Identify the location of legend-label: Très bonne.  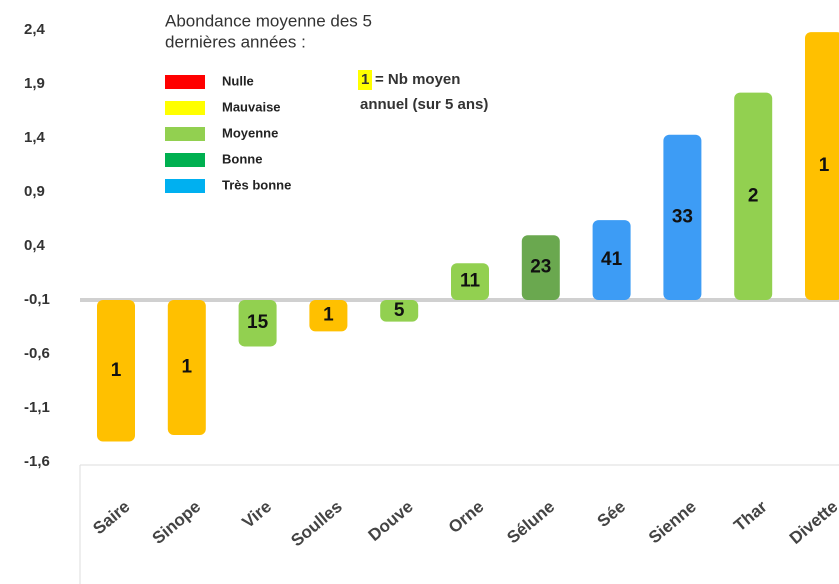
(256, 184).